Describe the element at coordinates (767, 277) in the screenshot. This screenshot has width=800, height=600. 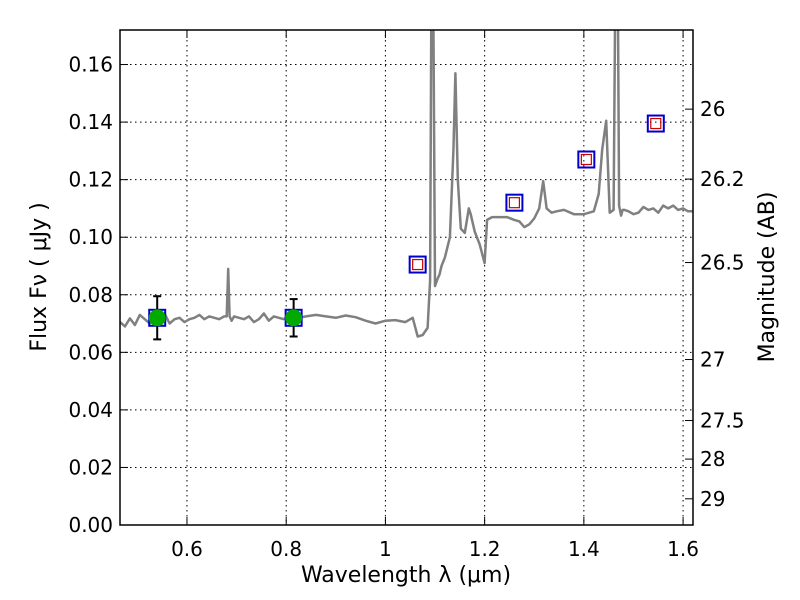
I see `right-axis-label: Magnitude (AB)` at that location.